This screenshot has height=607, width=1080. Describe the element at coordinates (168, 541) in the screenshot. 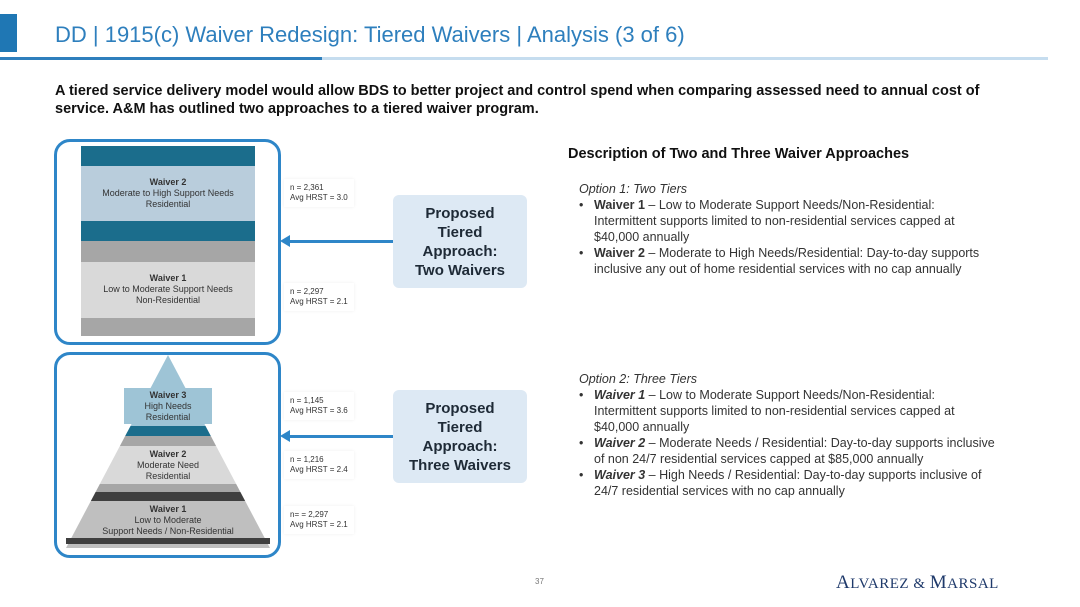

I see `pyramid-base` at that location.